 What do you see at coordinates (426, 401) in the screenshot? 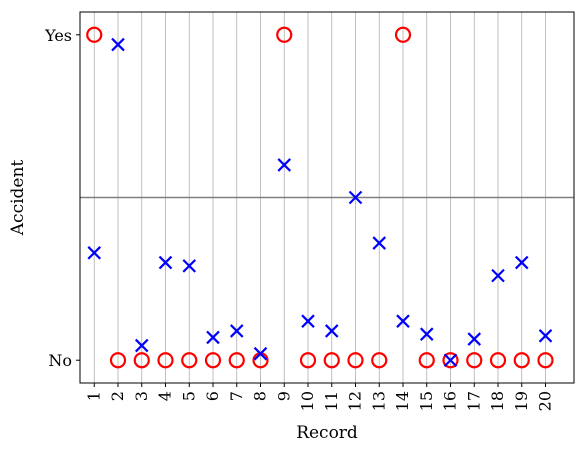
I see `x-tick-label: 15` at bounding box center [426, 401].